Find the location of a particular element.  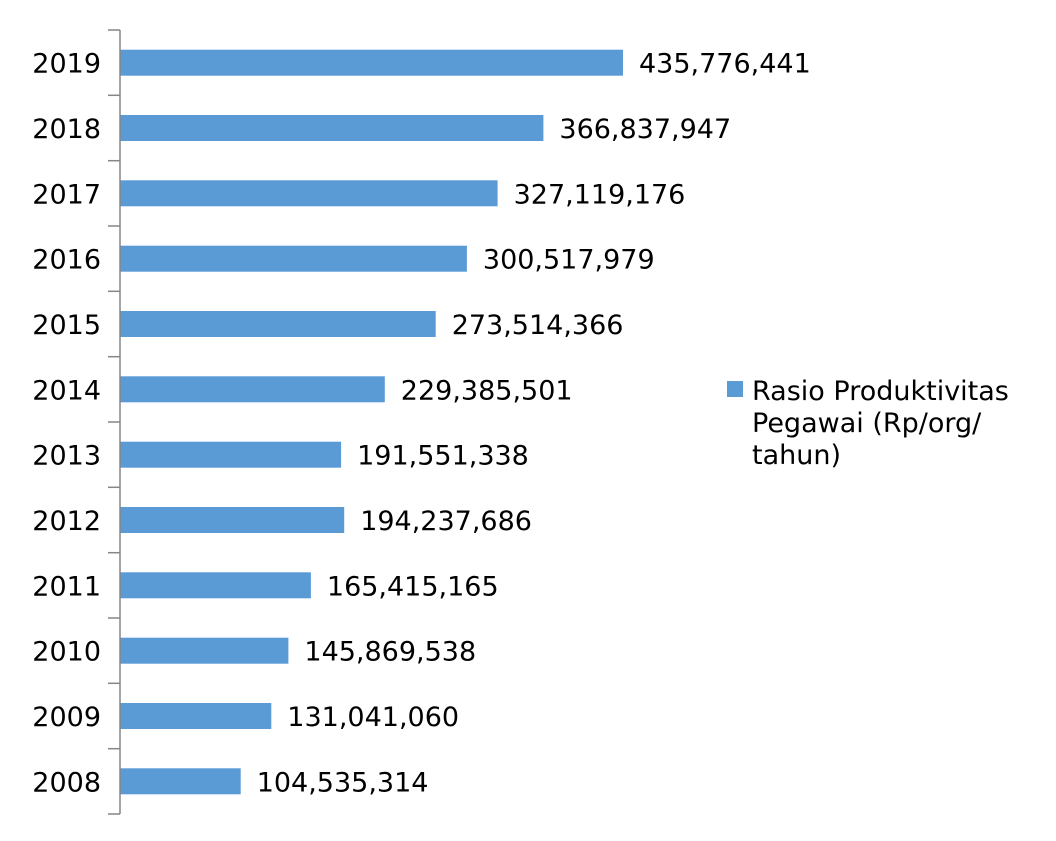

category-label-2019: 2019 is located at coordinates (66, 64).